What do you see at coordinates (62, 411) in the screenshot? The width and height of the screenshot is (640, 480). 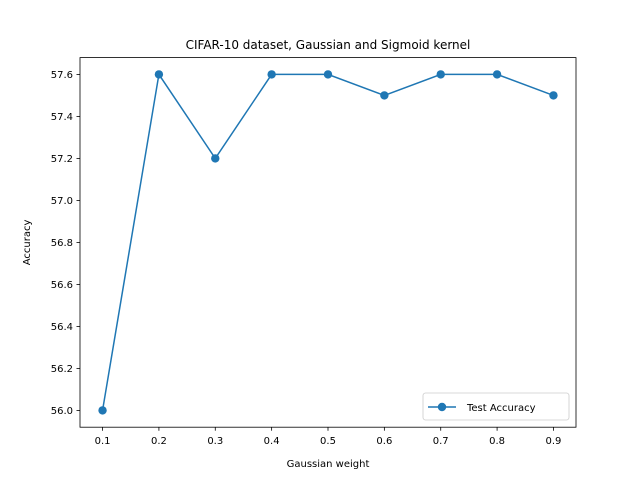 I see `y-tick-label: 56.0` at bounding box center [62, 411].